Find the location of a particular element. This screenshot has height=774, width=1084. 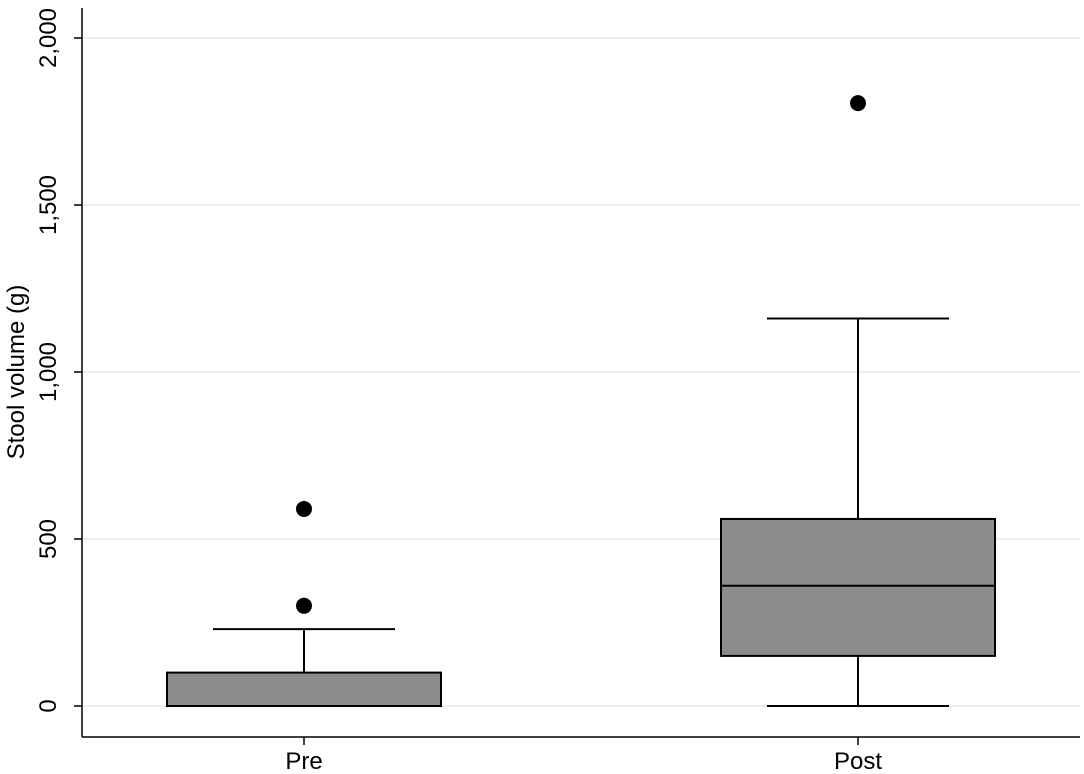

y-tick-label: 0 is located at coordinates (48, 705).